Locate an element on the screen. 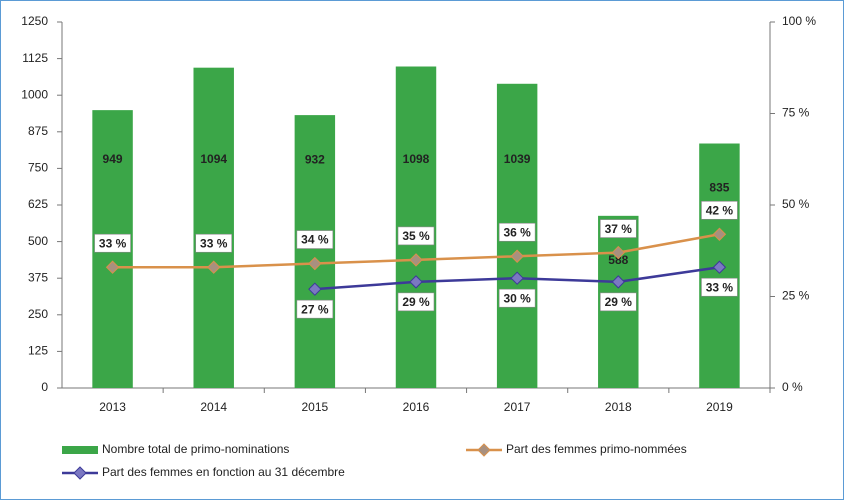  value-label: 34 % is located at coordinates (315, 240).